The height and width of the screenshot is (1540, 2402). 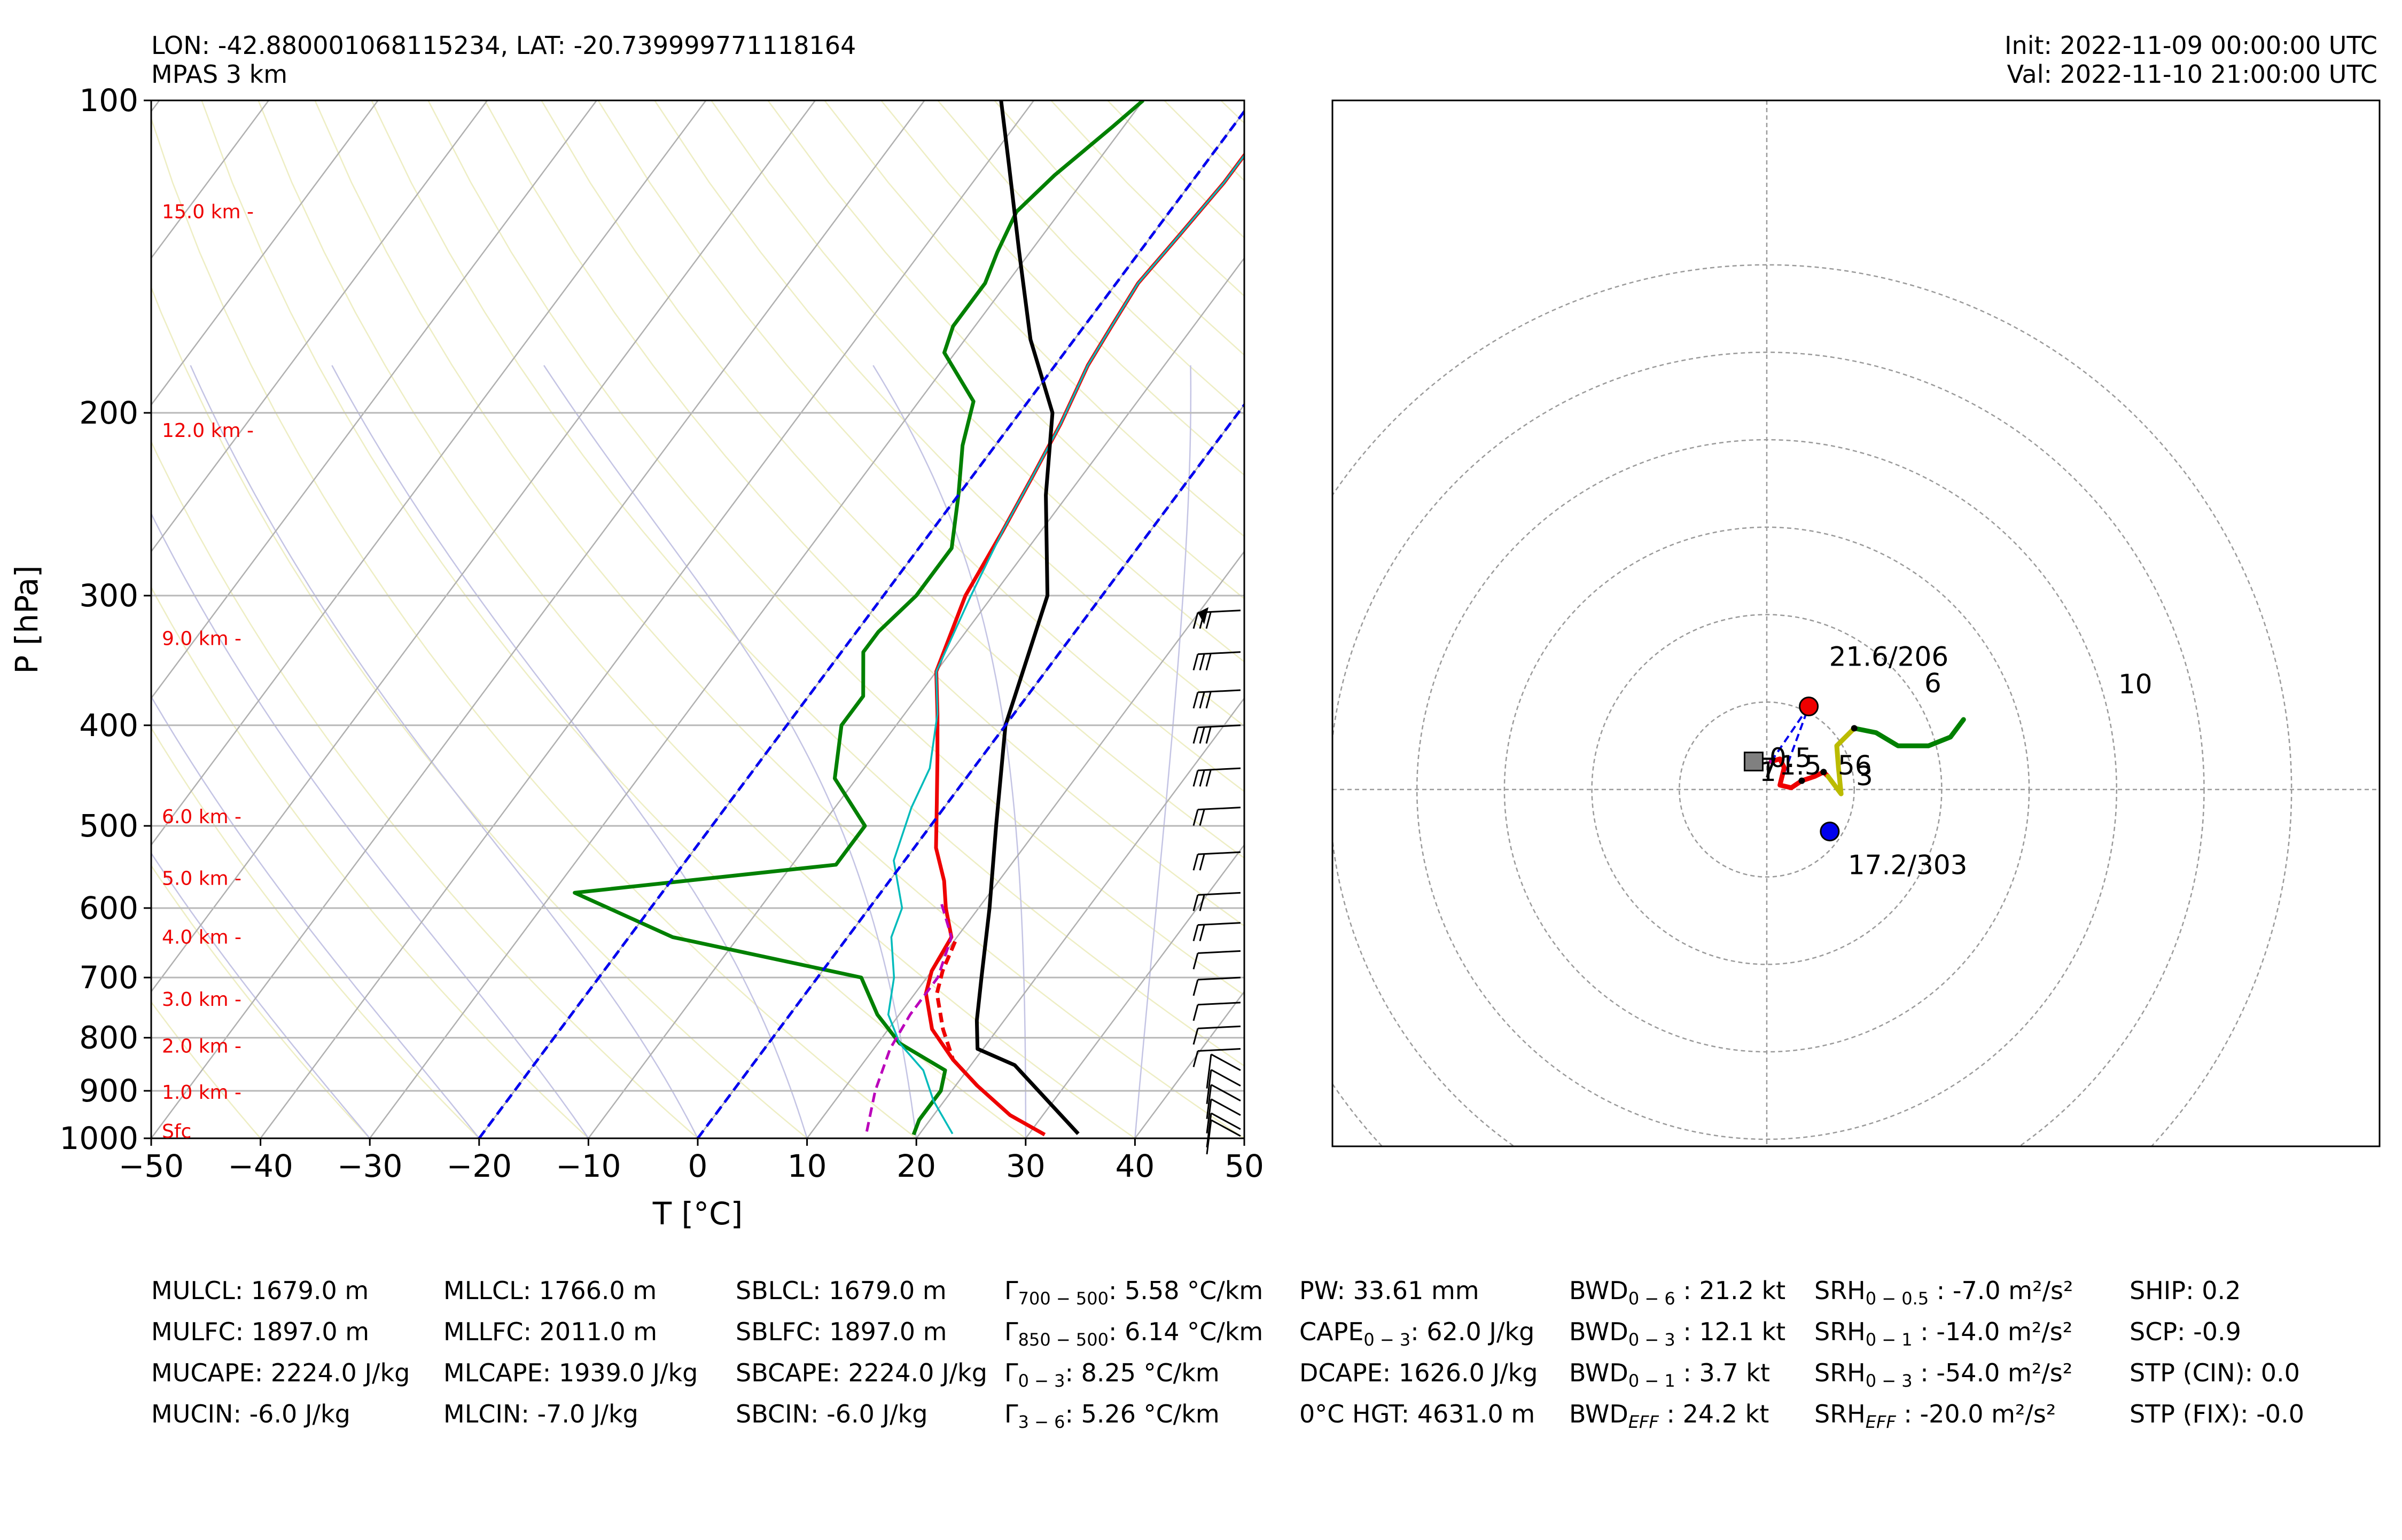 I want to click on param-subscript: 700 − 500, so click(x=1063, y=1298).